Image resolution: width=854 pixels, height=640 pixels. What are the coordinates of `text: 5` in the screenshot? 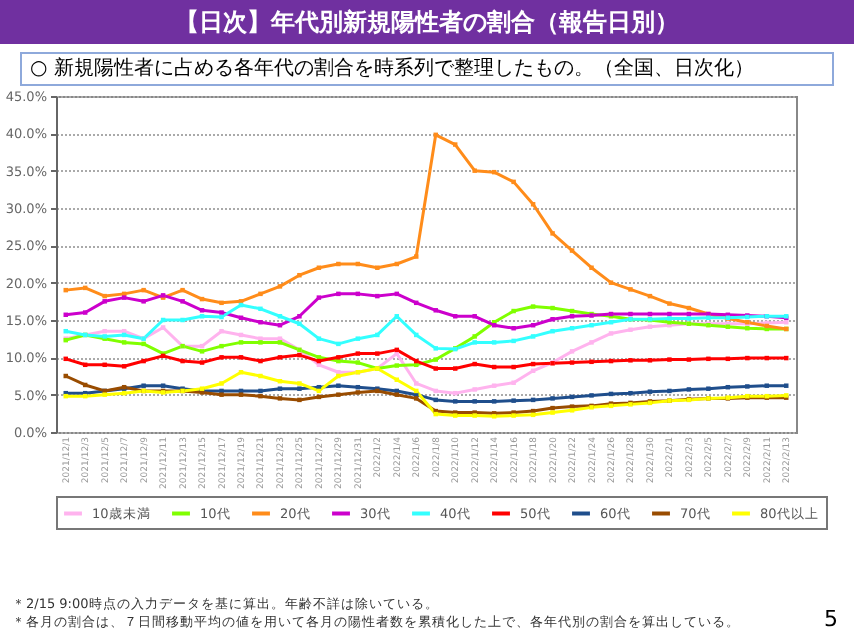 It's located at (831, 619).